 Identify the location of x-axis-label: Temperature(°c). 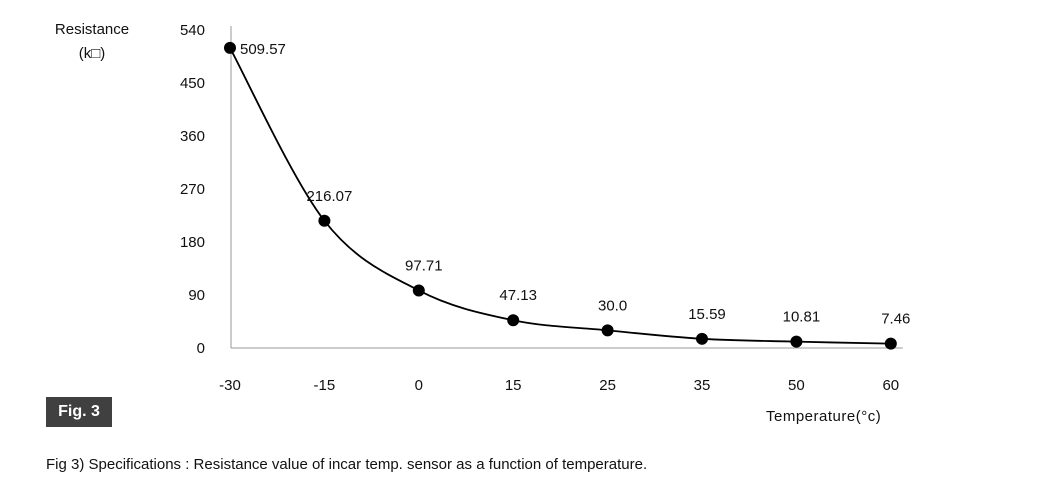
(824, 416).